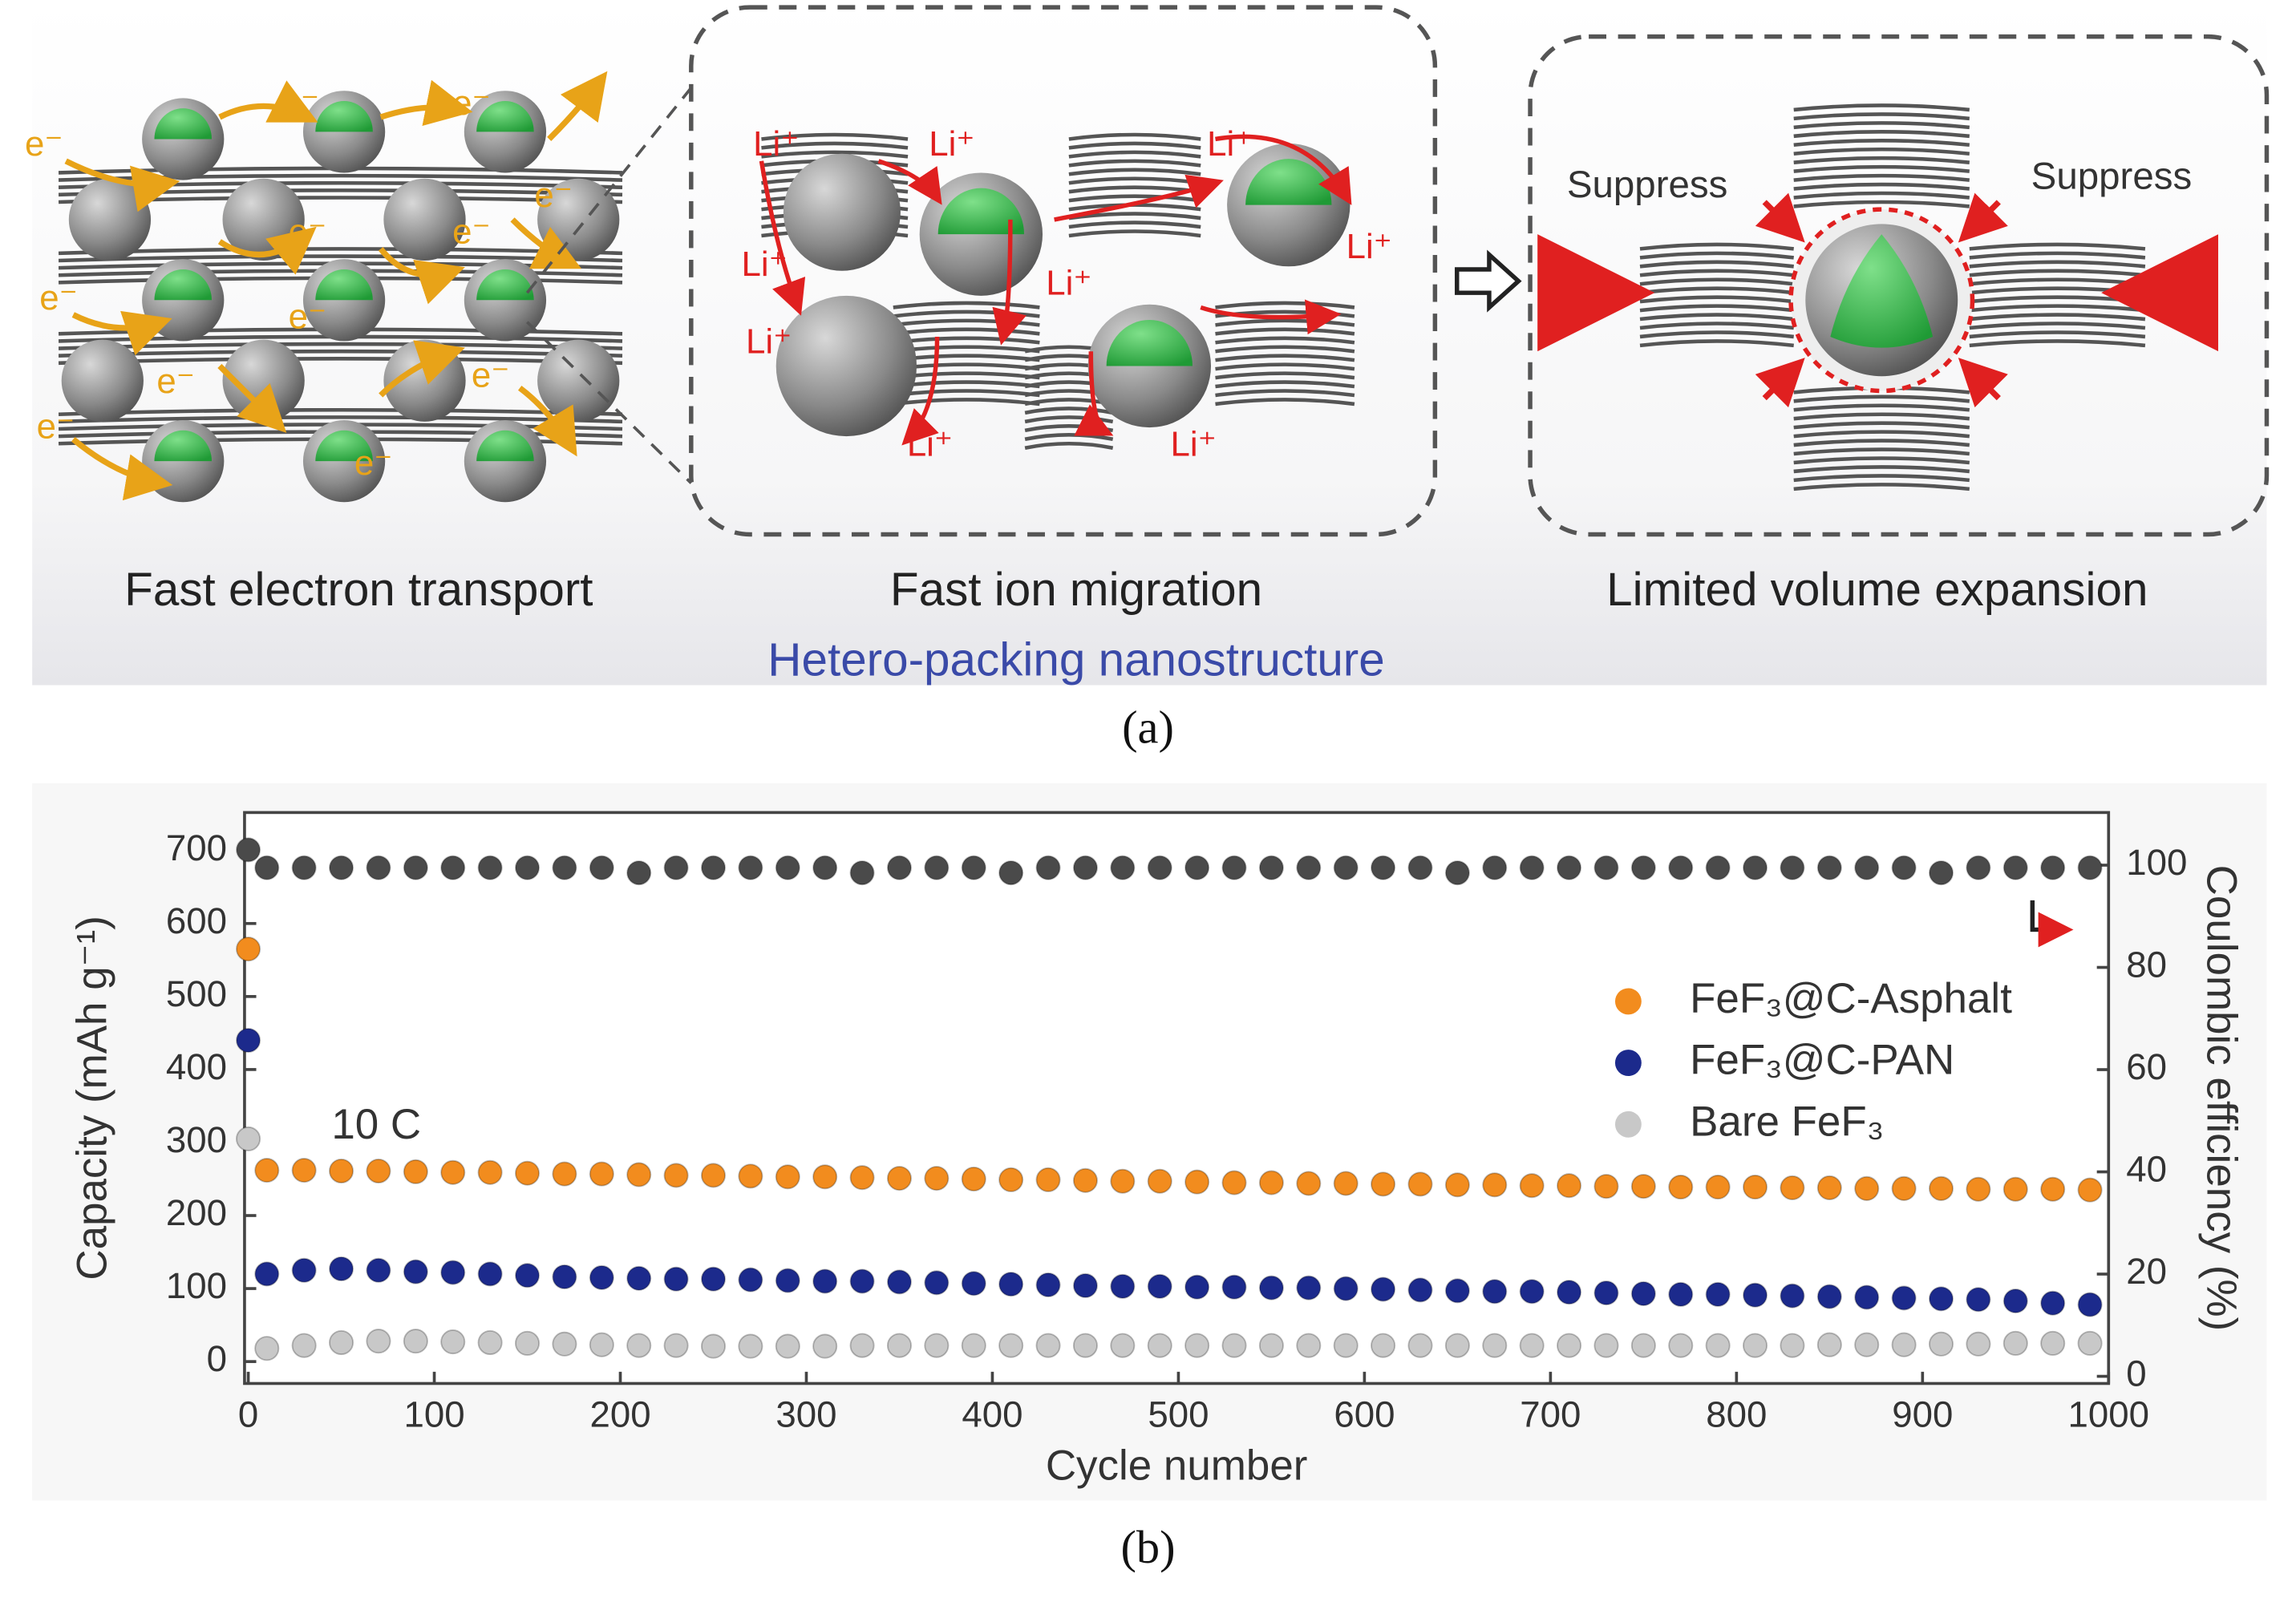 This screenshot has width=2296, height=1606. Describe the element at coordinates (1787, 1121) in the screenshot. I see `legend-label: Bare FeF₃` at that location.